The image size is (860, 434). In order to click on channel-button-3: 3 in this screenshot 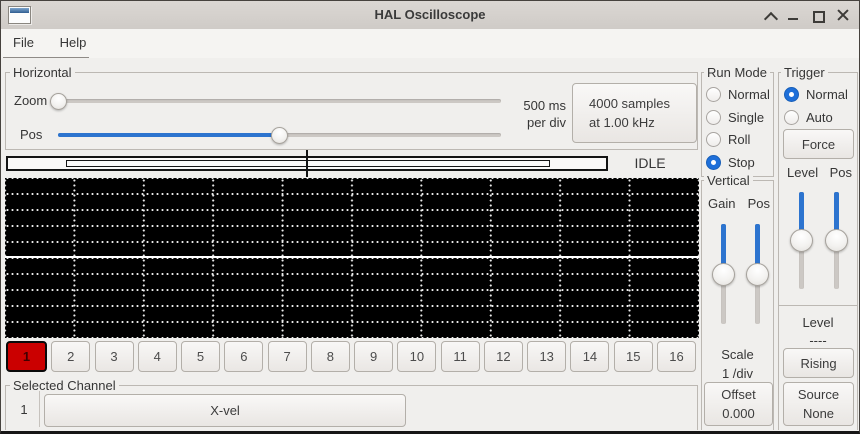, I will do `click(114, 356)`.